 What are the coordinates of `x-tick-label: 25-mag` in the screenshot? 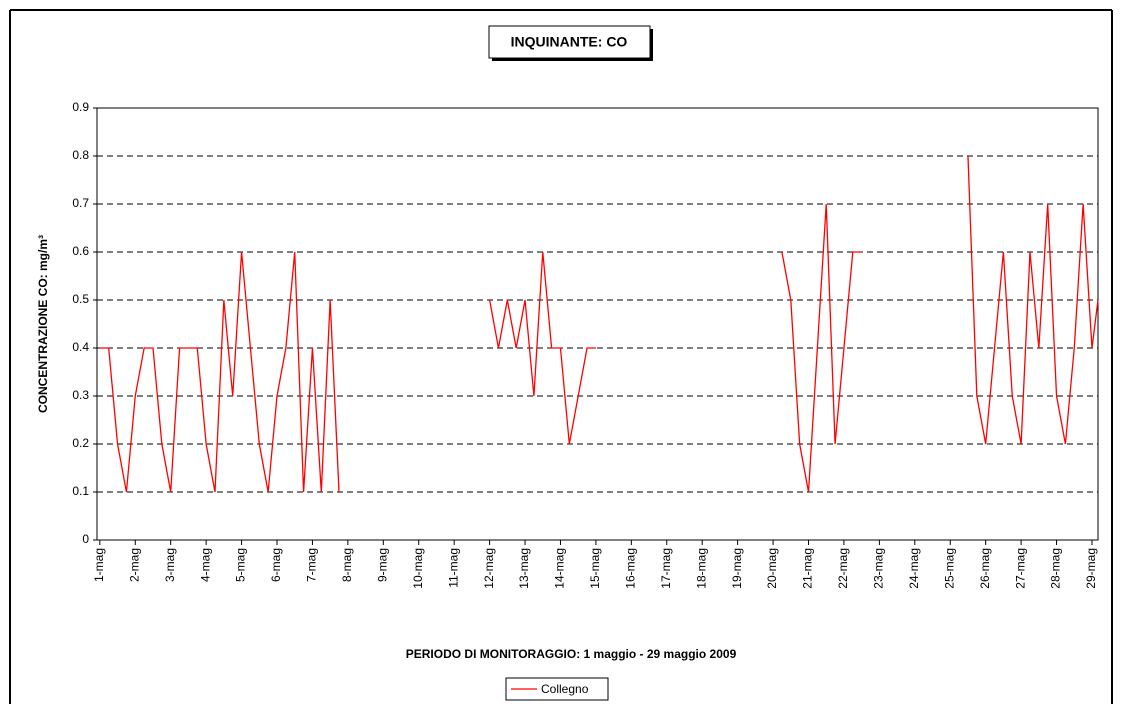 It's located at (949, 568).